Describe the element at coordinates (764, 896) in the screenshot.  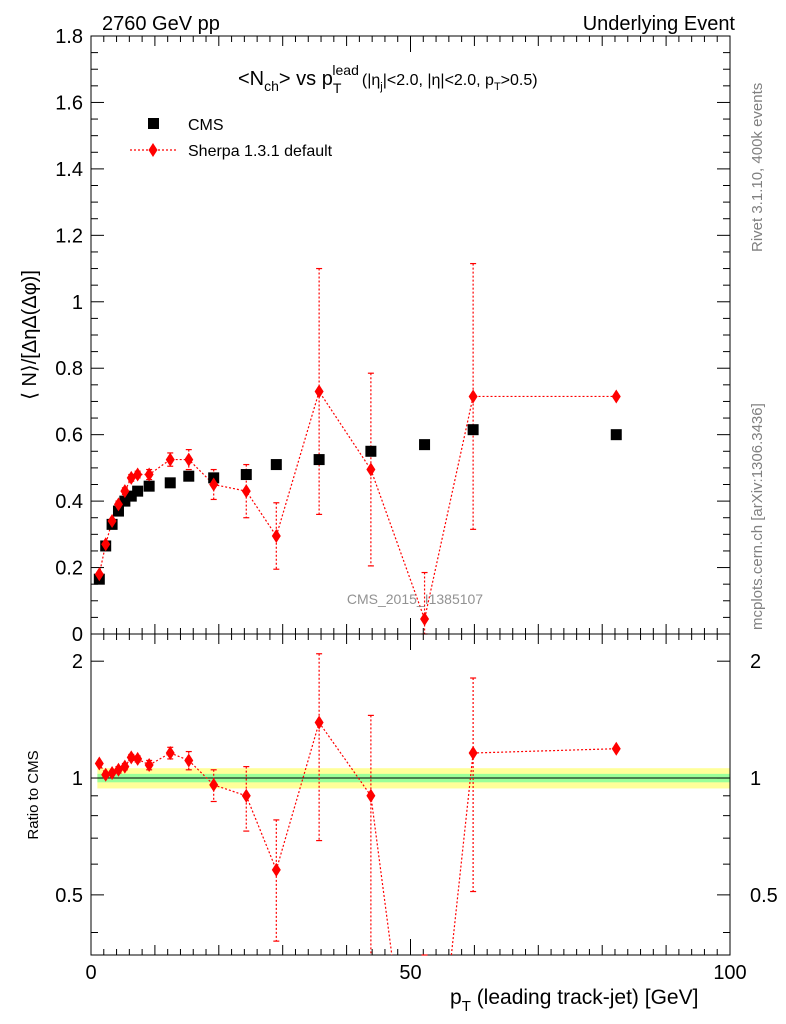
I see `ratio-y-tick-label-right: 0.5` at that location.